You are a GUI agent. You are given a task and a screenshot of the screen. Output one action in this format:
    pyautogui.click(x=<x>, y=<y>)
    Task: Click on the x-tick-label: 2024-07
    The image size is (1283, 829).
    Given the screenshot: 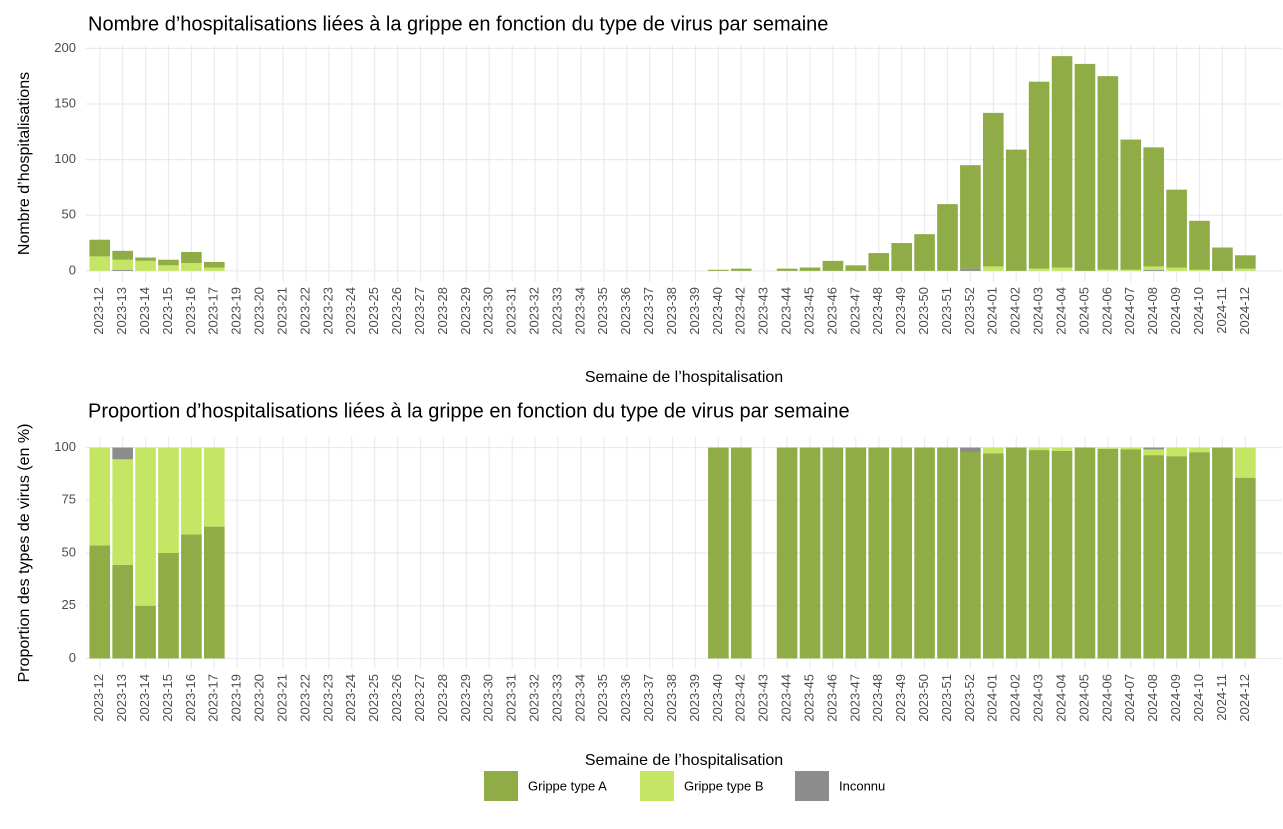 What is the action you would take?
    pyautogui.click(x=1129, y=311)
    